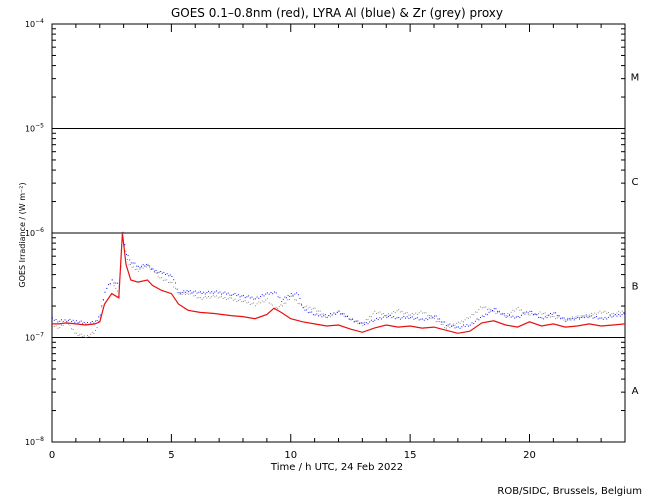 This screenshot has width=650, height=500. I want to click on y-tick-label-4: 10−4, so click(34, 23).